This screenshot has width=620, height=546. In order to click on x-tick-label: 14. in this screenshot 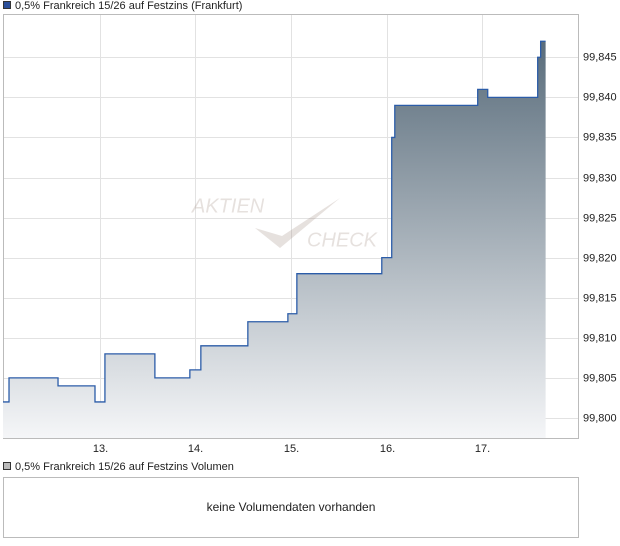, I will do `click(195, 449)`.